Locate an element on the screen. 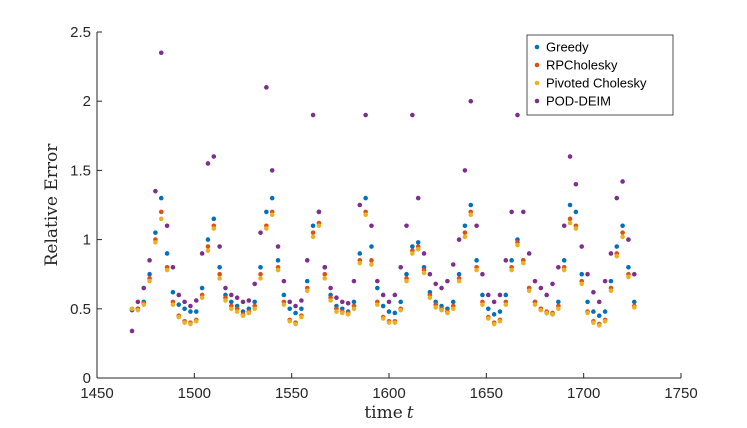  x-tick-label: 1600 is located at coordinates (388, 393).